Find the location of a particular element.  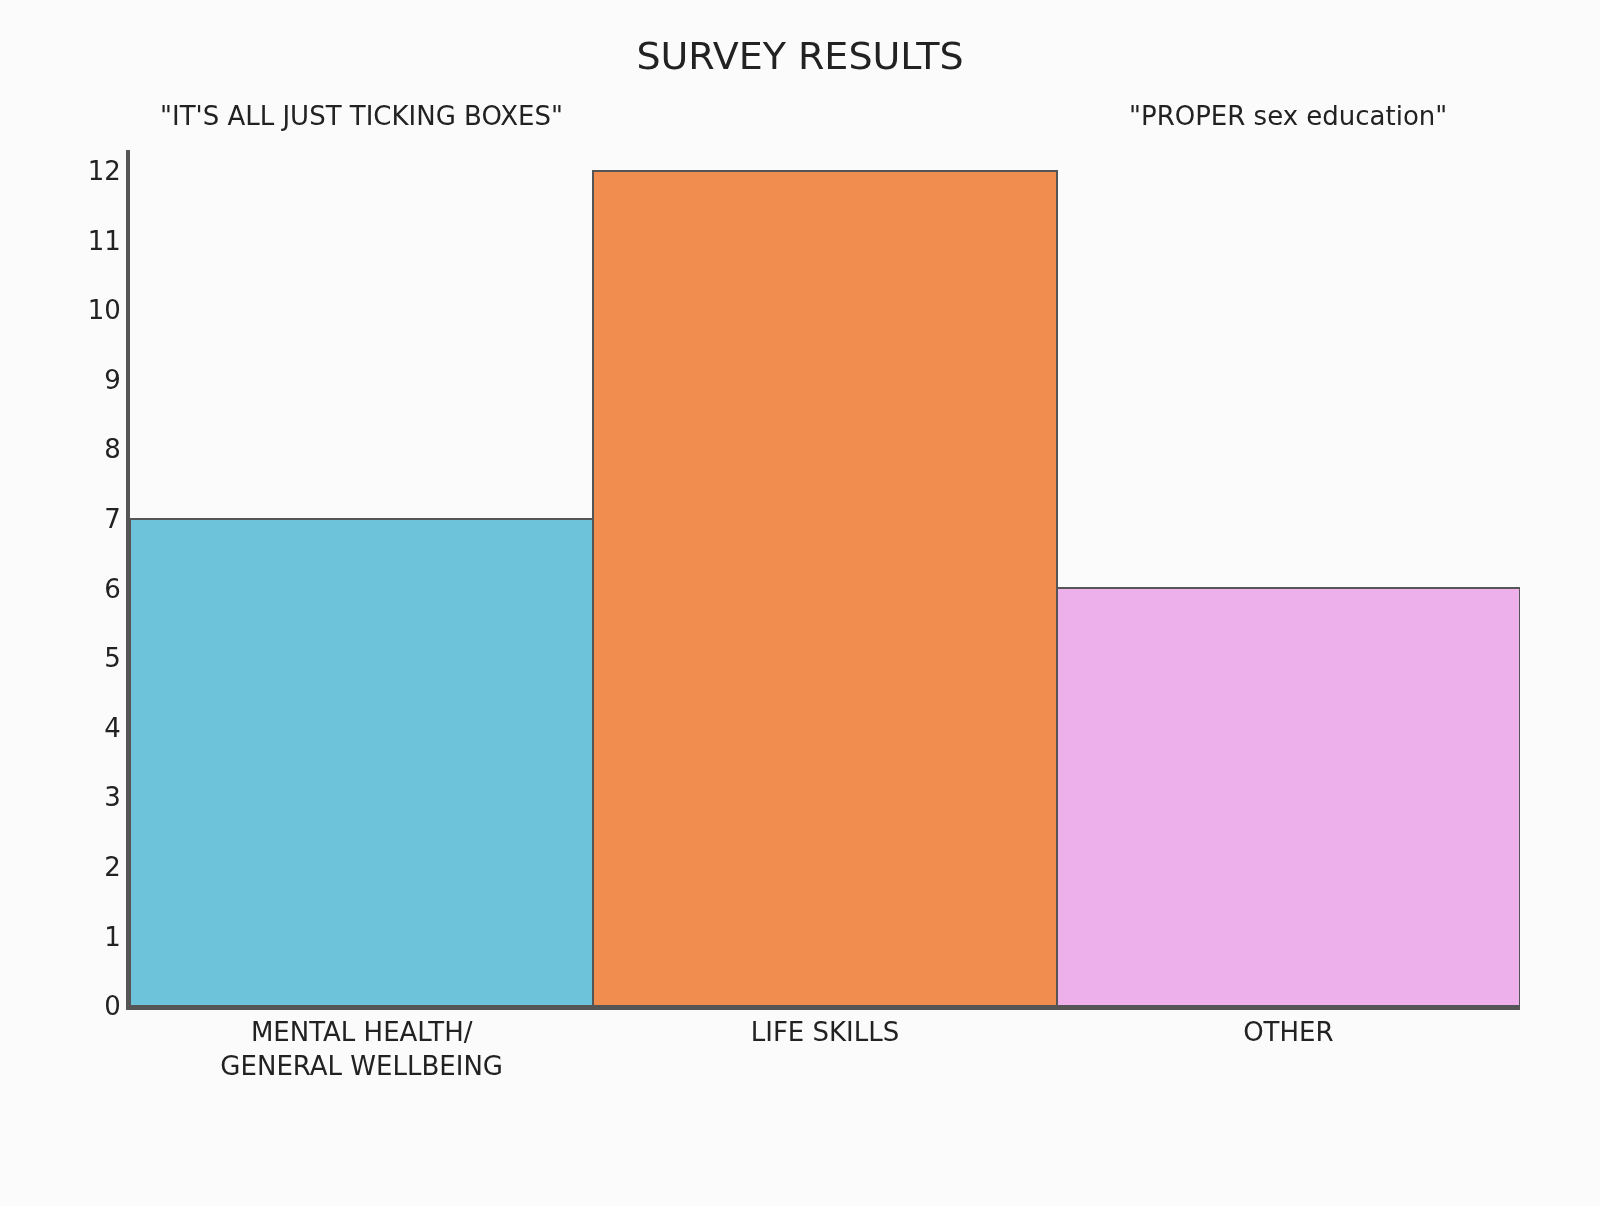

y-tick-label: 8 is located at coordinates (112, 449).